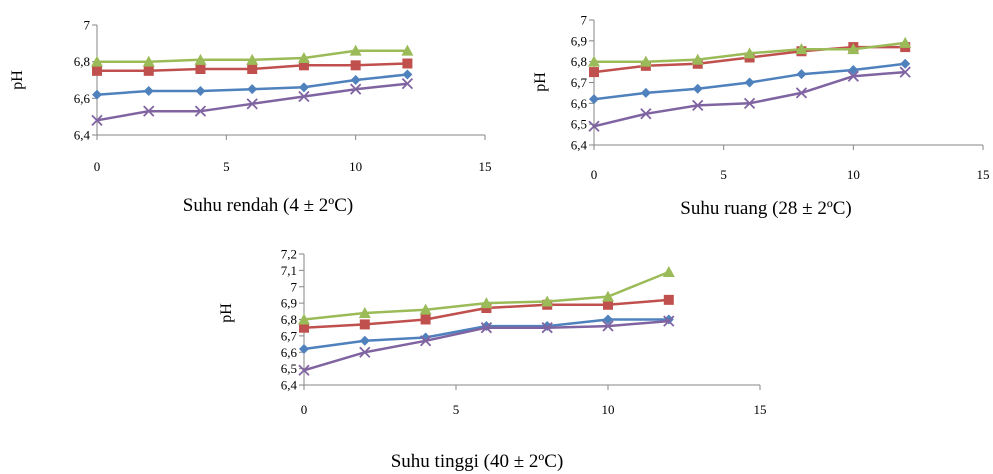 The width and height of the screenshot is (993, 474). What do you see at coordinates (289, 254) in the screenshot?
I see `y-tick-label: 7,2` at bounding box center [289, 254].